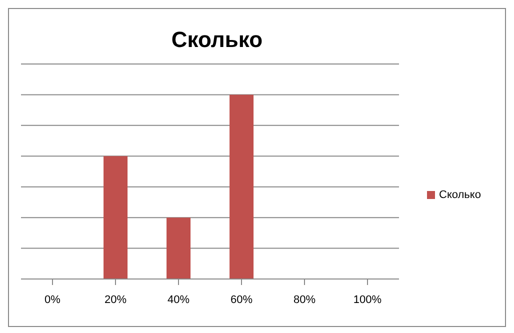 The width and height of the screenshot is (514, 333). Describe the element at coordinates (115, 300) in the screenshot. I see `x-tick-label: 20%` at that location.